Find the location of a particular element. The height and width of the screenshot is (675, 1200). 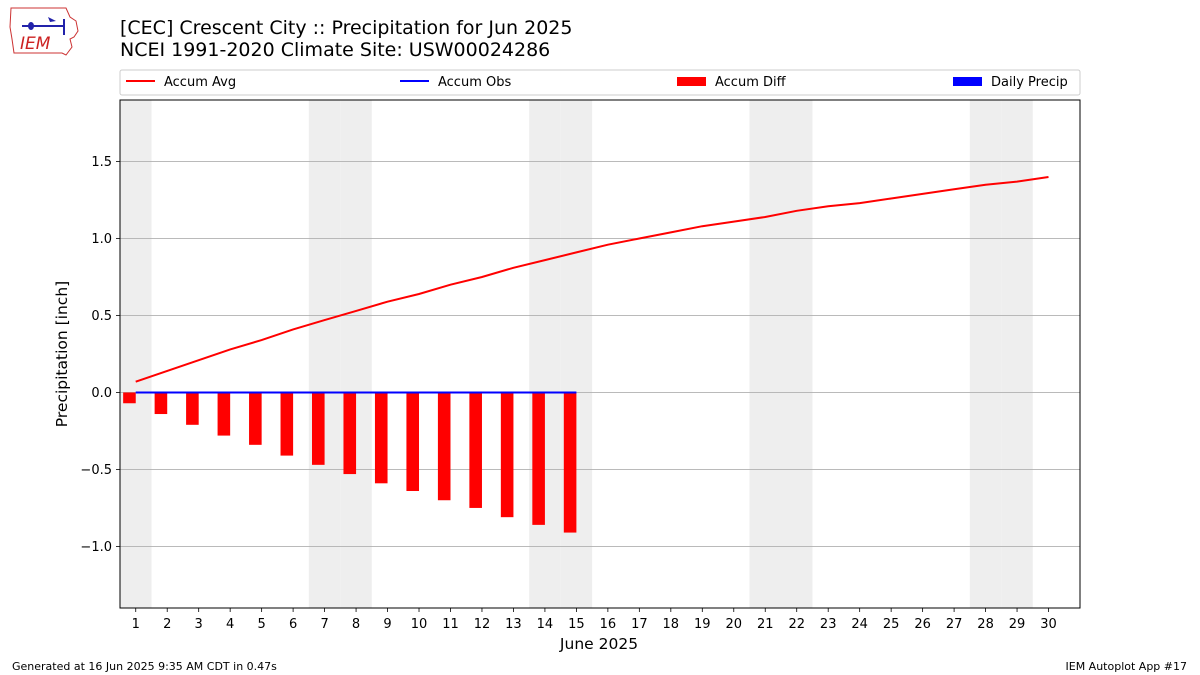

legend: Accum Avg Accum Obs Accum Diff Daily Precip is located at coordinates (600, 82).